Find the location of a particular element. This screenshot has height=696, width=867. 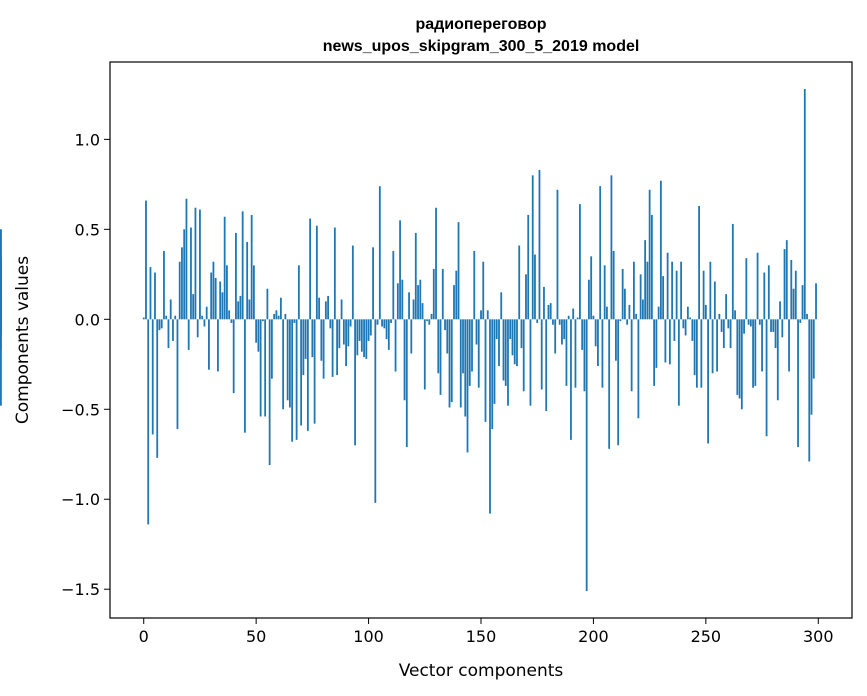

chart-subtitle: news_upos_skipgram_300_5_2019 model is located at coordinates (481, 46).